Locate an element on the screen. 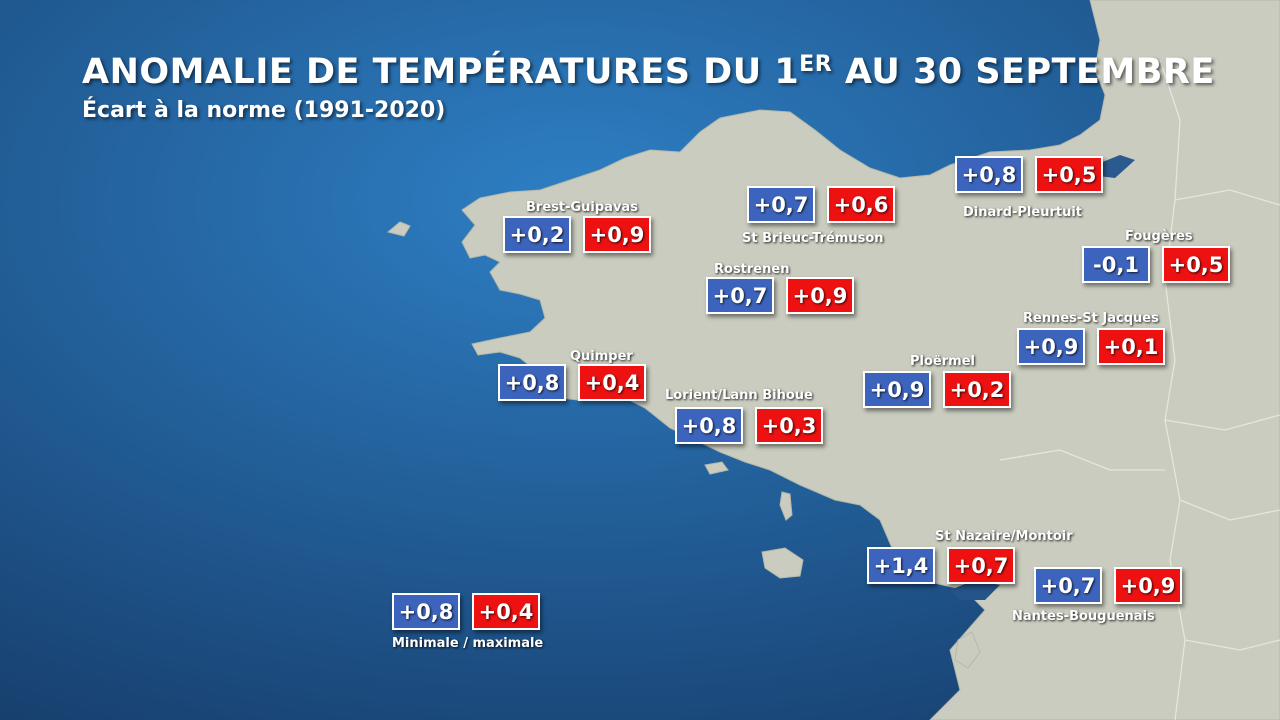 The image size is (1280, 720). bay-rance is located at coordinates (1115, 166).